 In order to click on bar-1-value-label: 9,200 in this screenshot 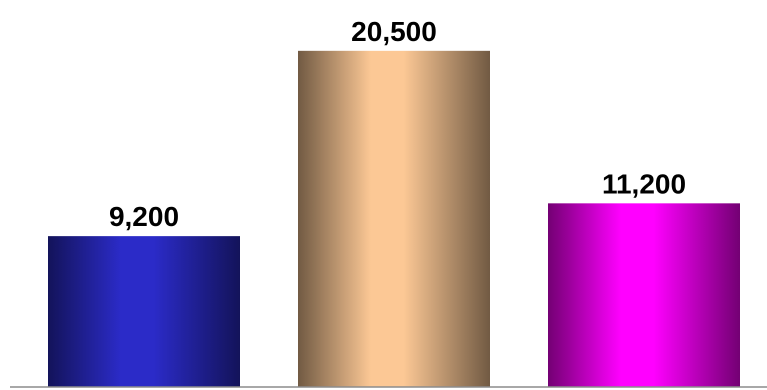, I will do `click(144, 216)`.